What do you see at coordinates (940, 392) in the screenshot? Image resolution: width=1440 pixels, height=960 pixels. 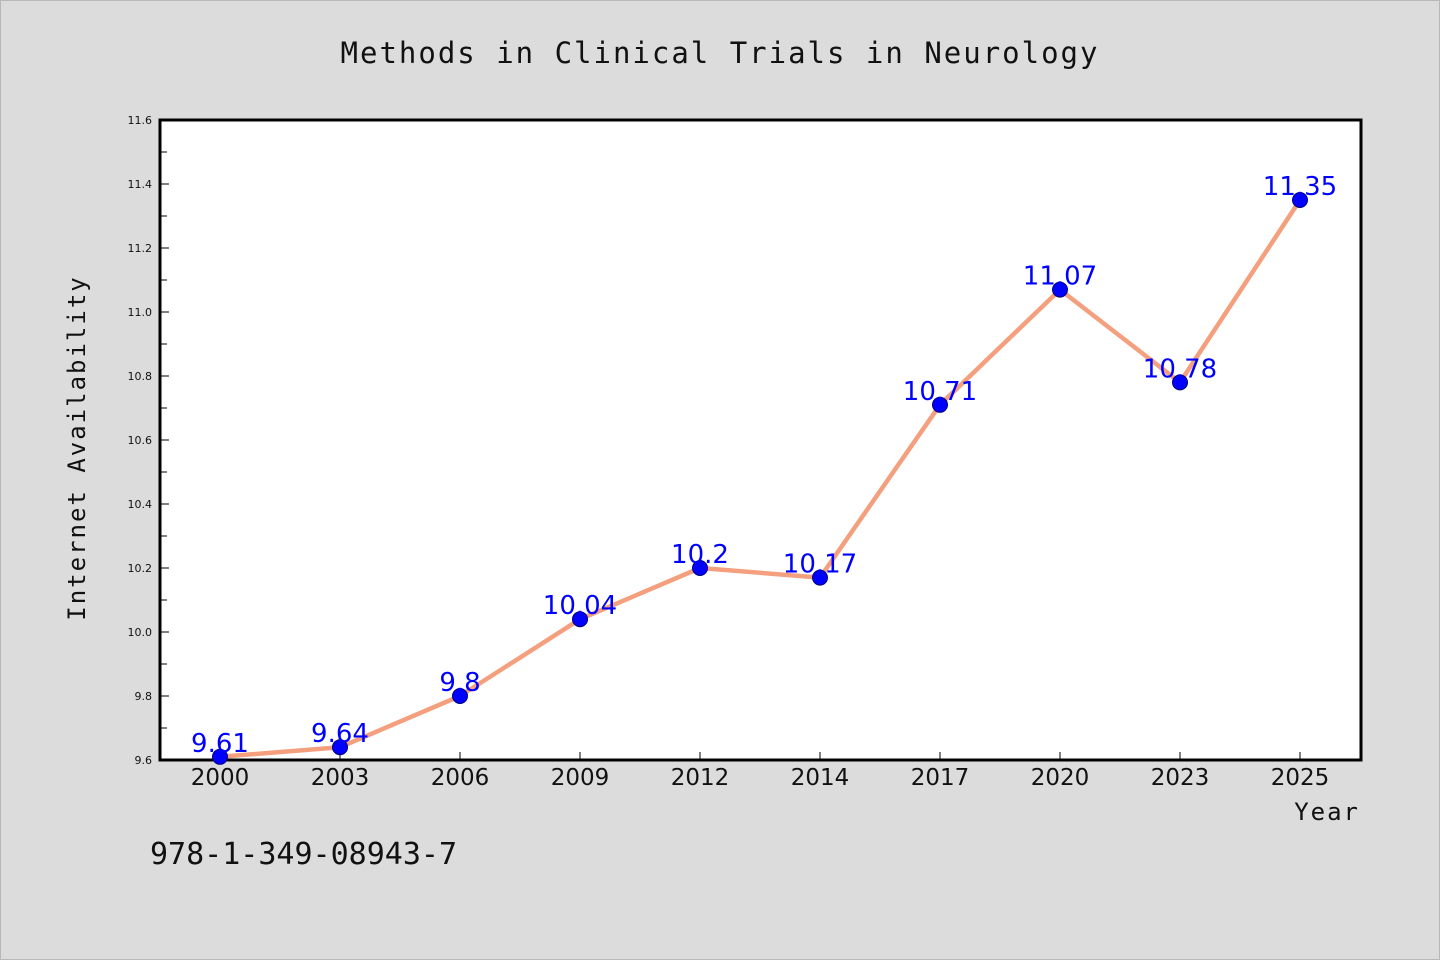 I see `data-label: 10.71` at bounding box center [940, 392].